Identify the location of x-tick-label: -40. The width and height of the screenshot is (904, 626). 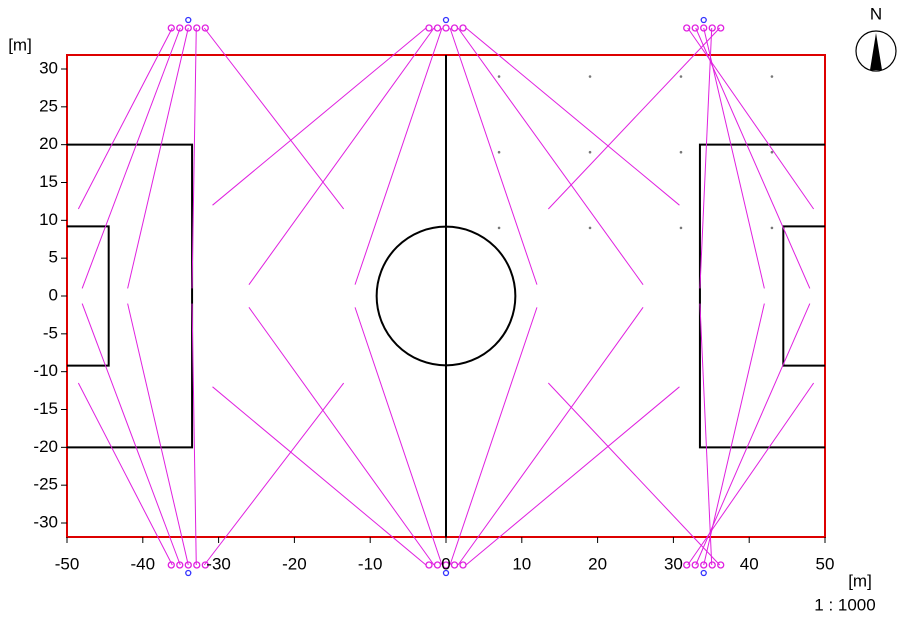
(143, 563).